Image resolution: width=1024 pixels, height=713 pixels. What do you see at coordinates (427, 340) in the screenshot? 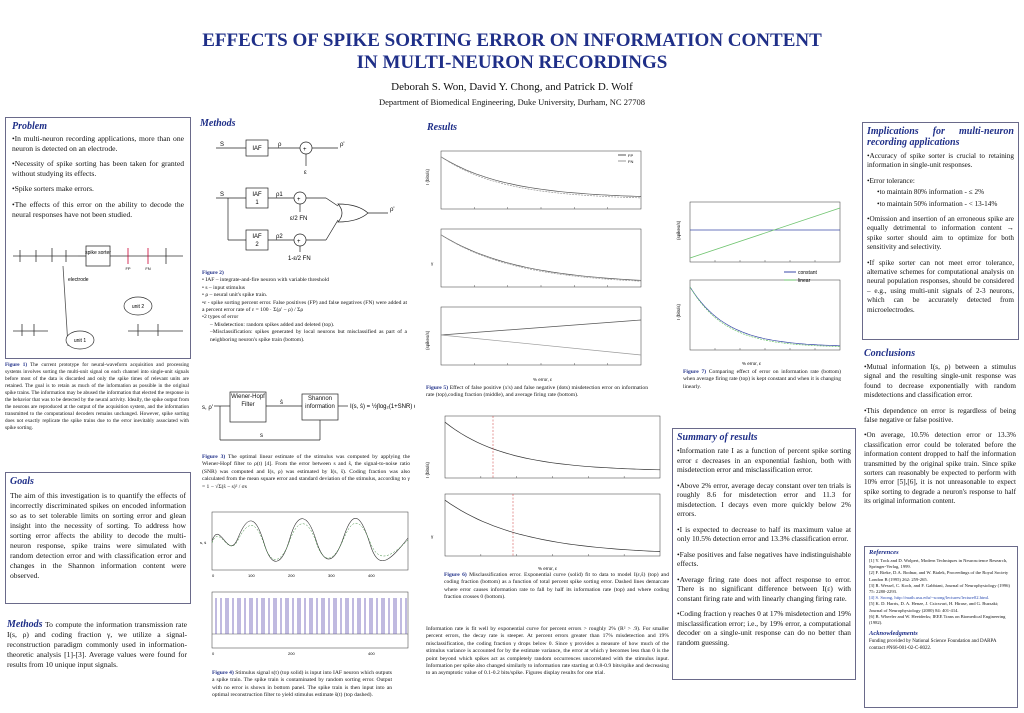
I see `ylabel-spikes-fig5: (spikes/s)` at bounding box center [427, 340].